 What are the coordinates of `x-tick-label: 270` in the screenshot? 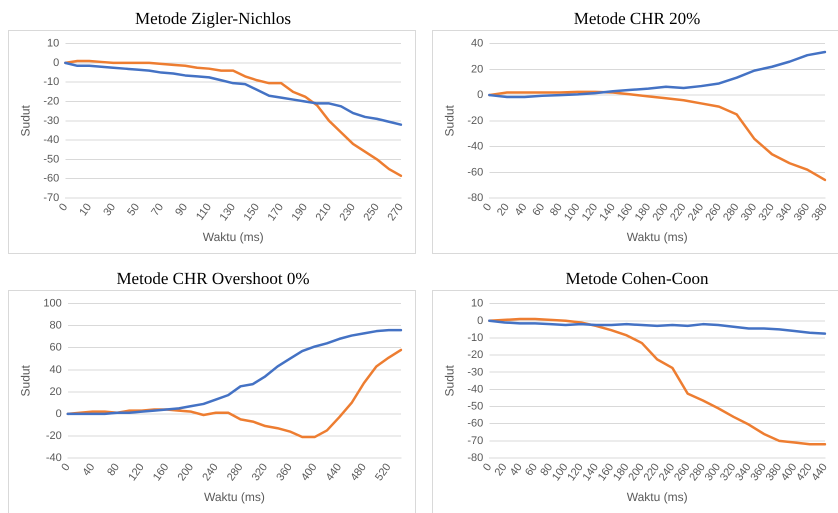 It's located at (395, 212).